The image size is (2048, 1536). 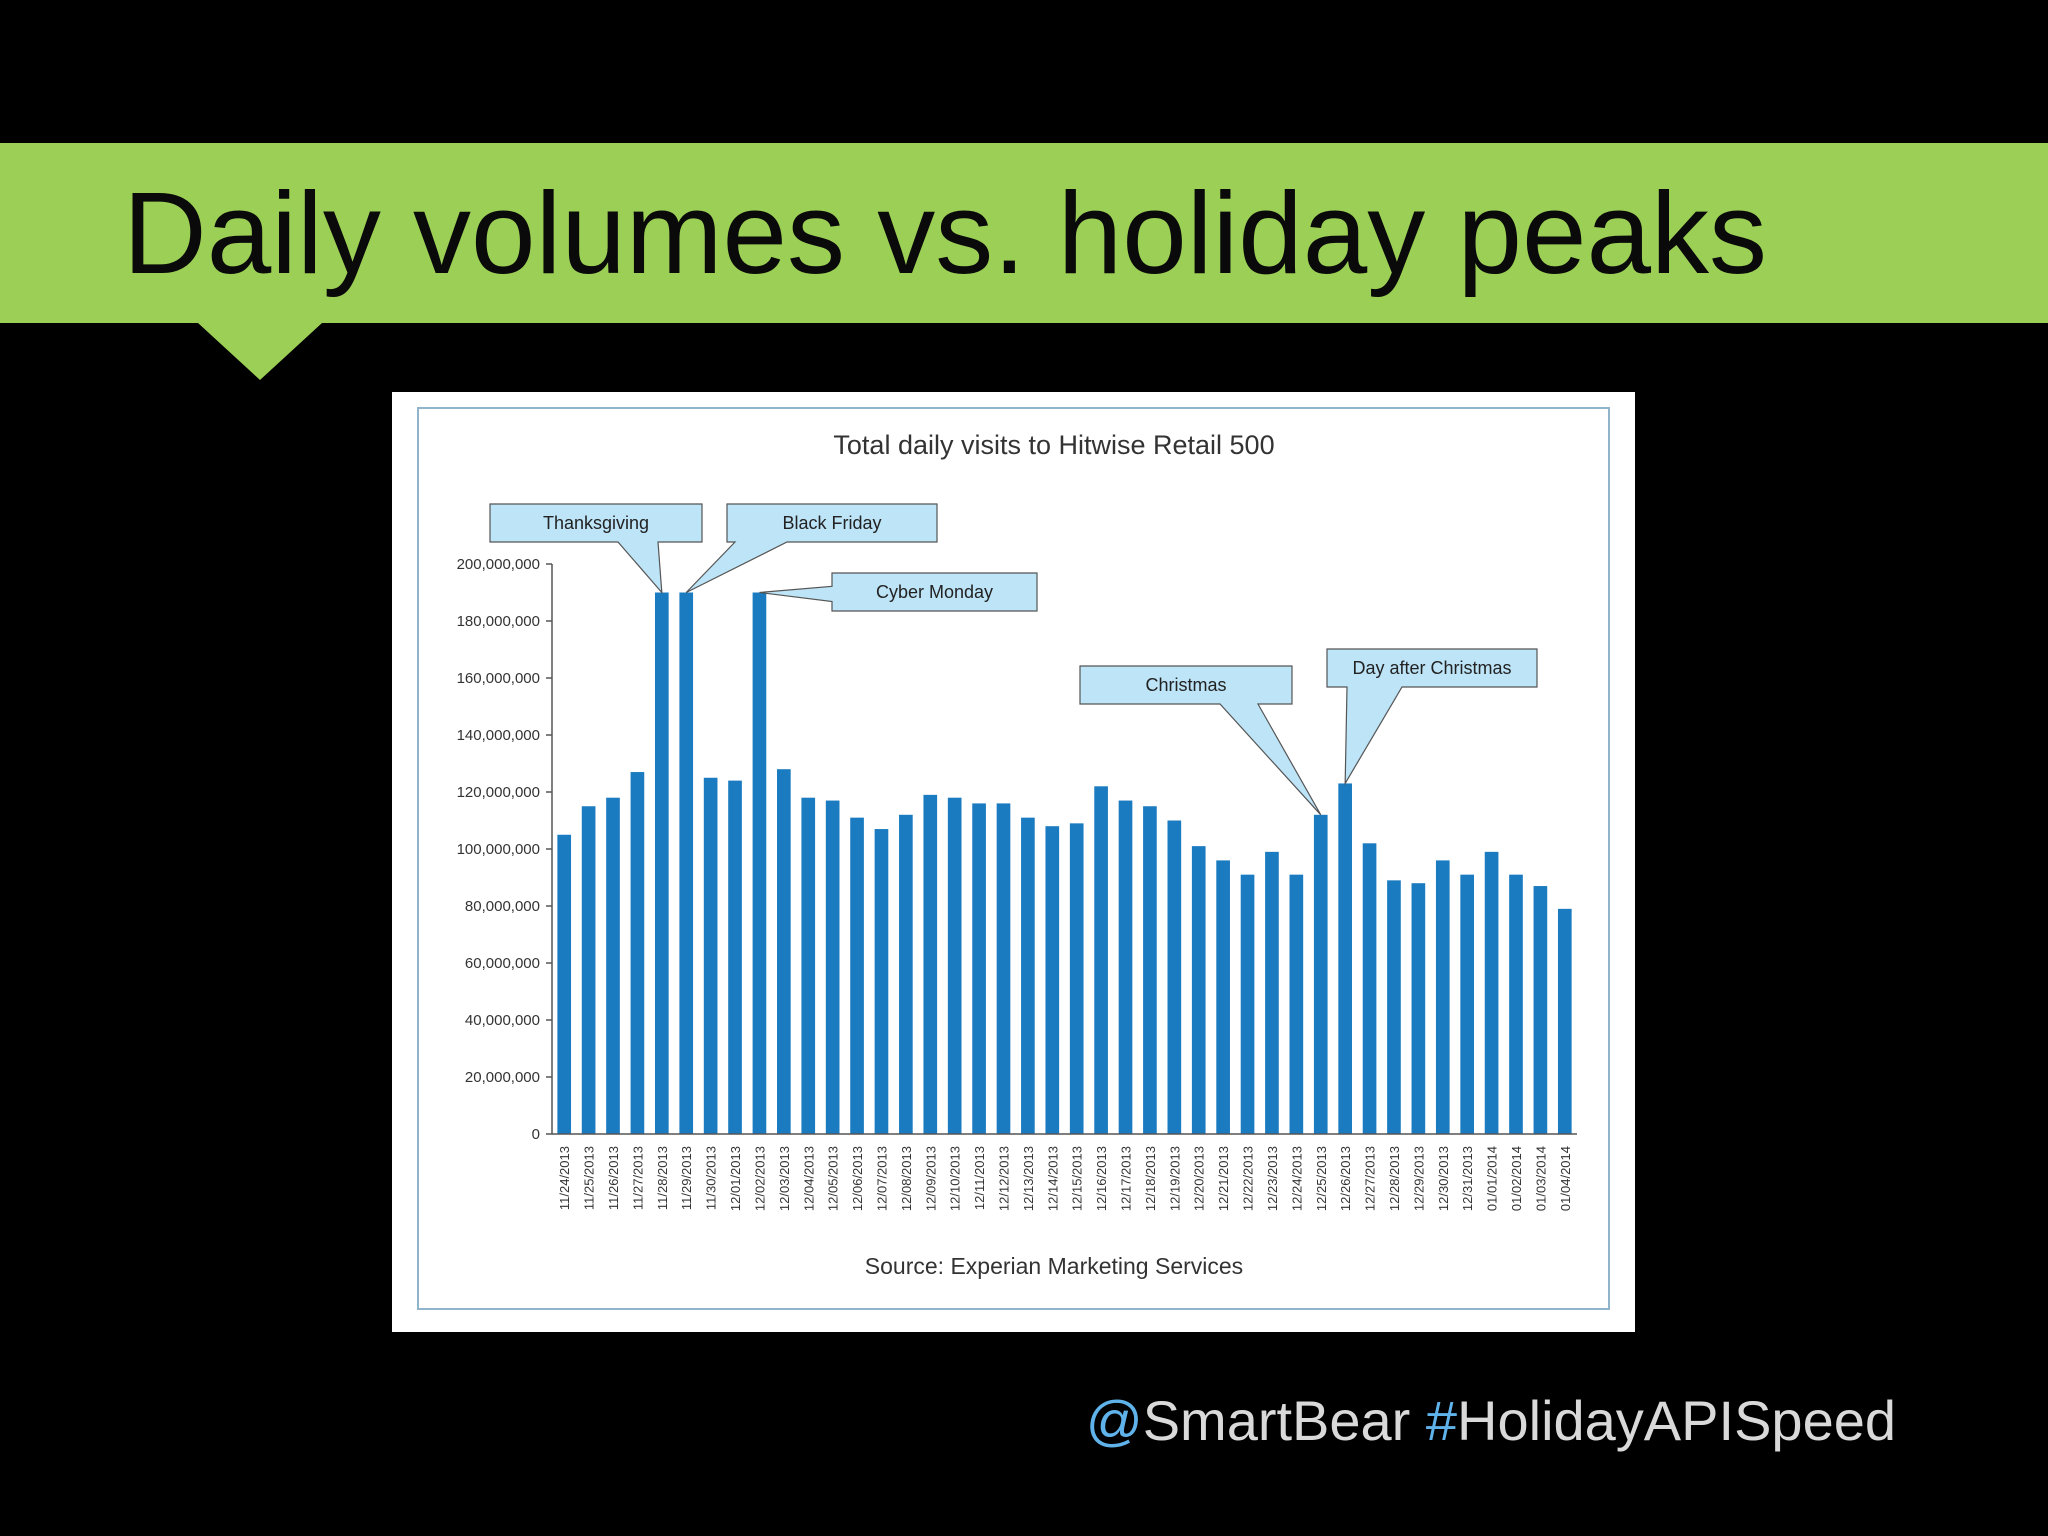 I want to click on y-tick-label: 120,000,000, so click(x=498, y=792).